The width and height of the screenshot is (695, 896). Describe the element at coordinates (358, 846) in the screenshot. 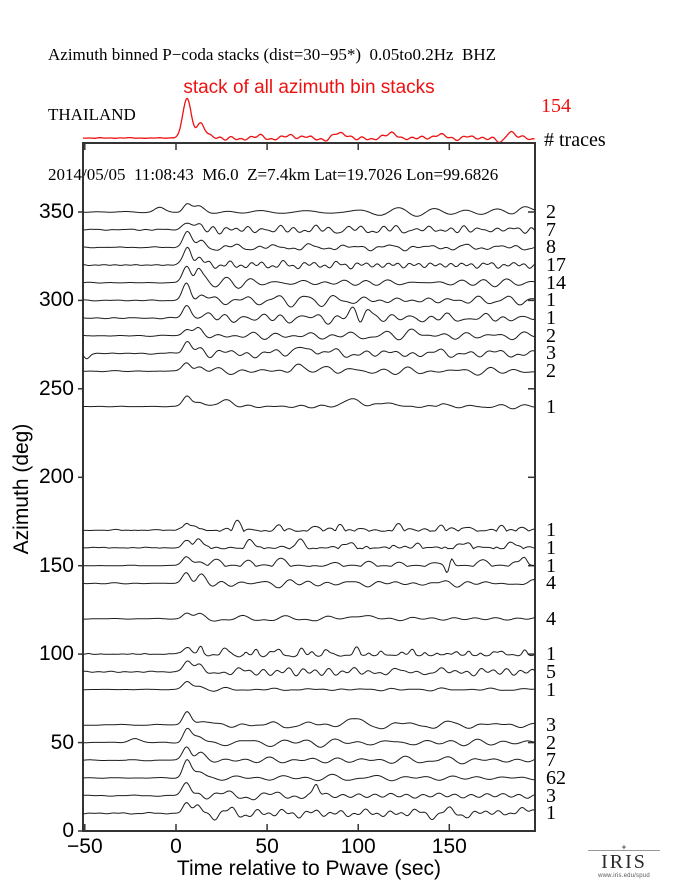

I see `x-tick-label: 100` at that location.